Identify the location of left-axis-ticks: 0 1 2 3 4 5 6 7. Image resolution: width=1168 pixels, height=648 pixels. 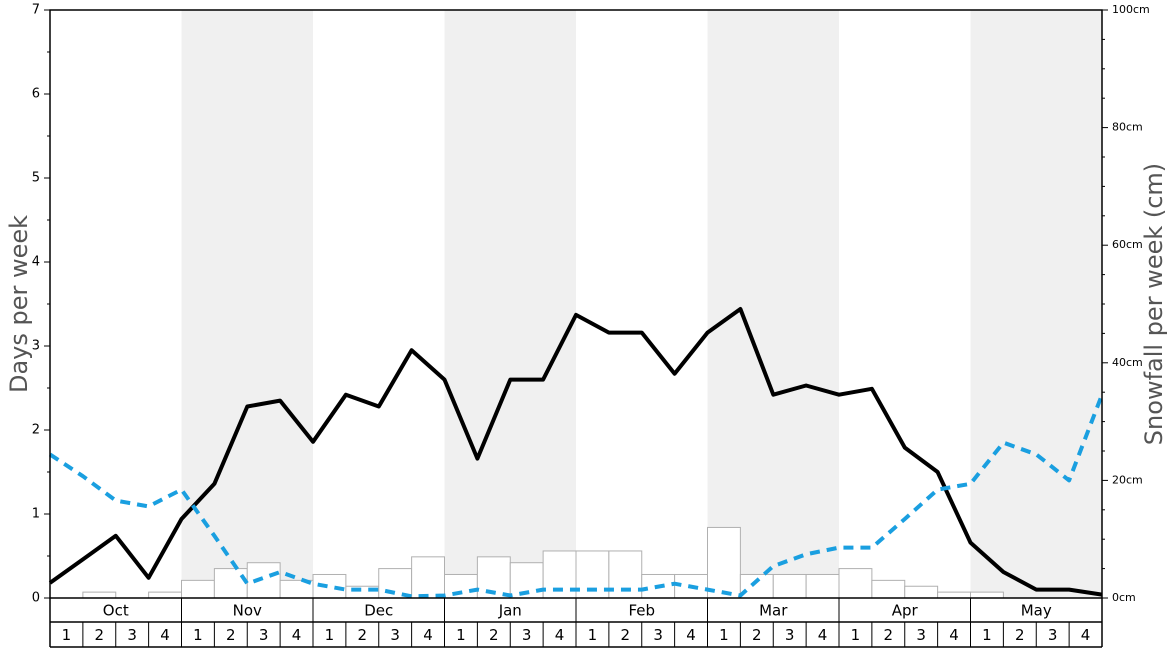
(41, 304).